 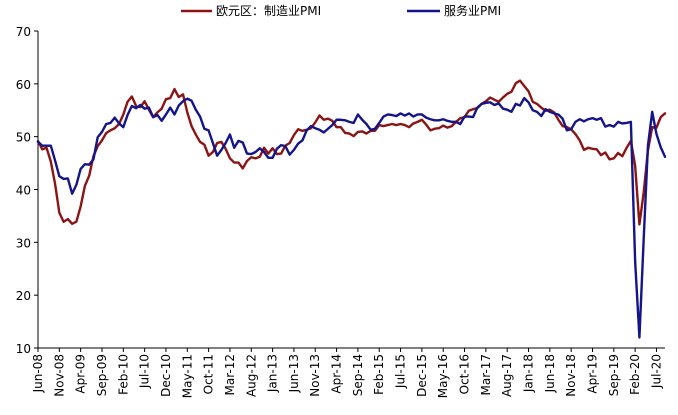 I want to click on x-tick-label: Jan-18, so click(x=529, y=373).